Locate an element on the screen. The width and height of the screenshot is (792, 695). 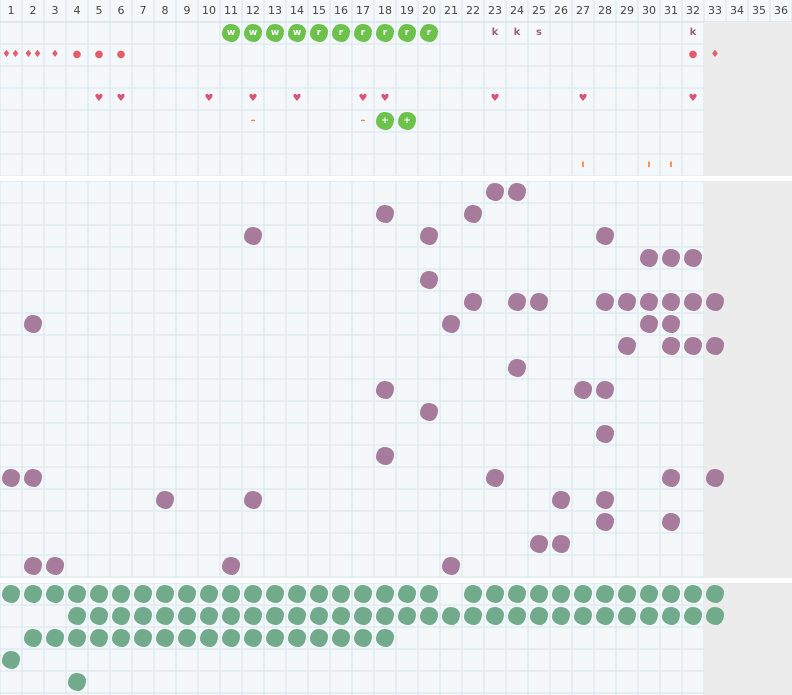
green-blob-cell: w is located at coordinates (275, 33).